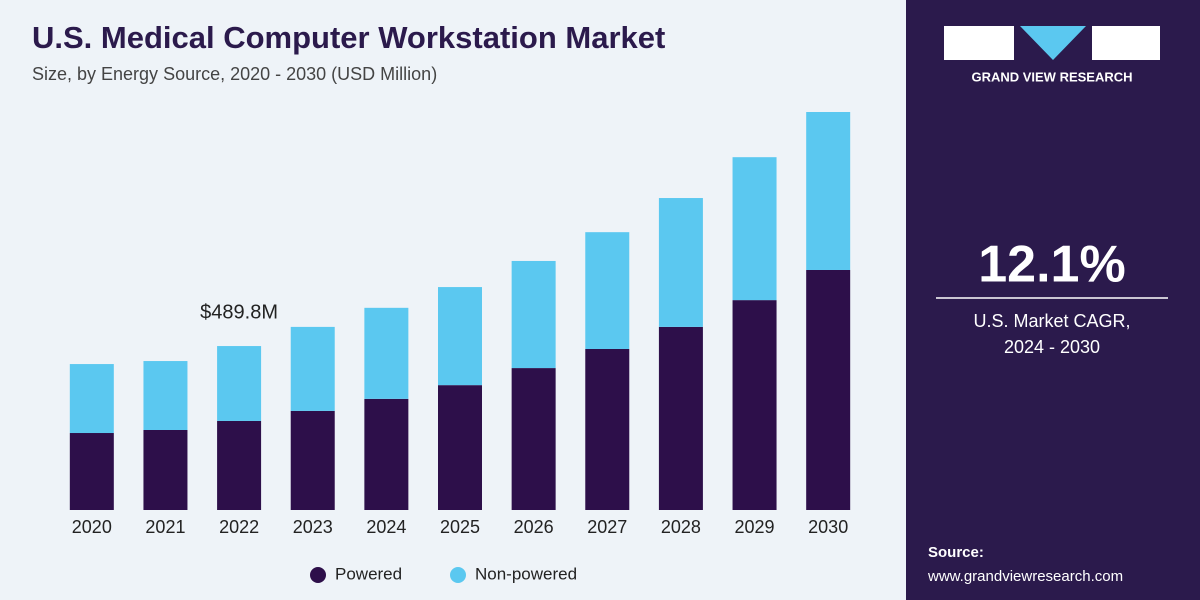 The height and width of the screenshot is (600, 1200). Describe the element at coordinates (1051, 76) in the screenshot. I see `brand-name: GRAND VIEW RESEARCH` at that location.